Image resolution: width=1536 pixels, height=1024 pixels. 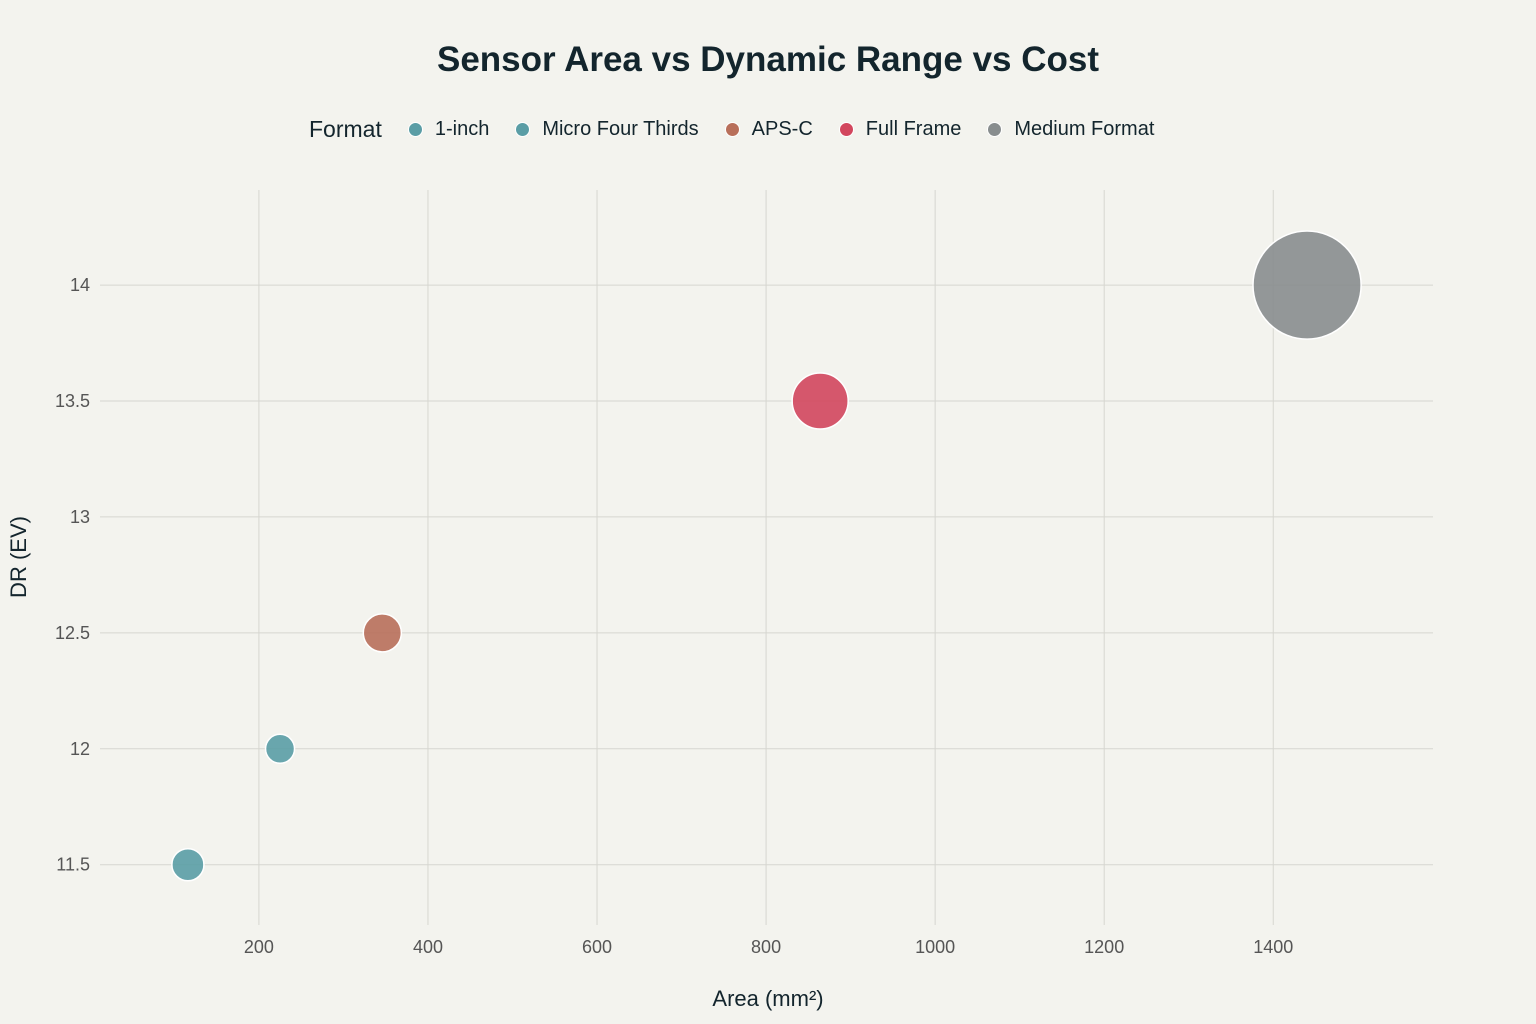 I want to click on bubble-1-inch, so click(x=188, y=864).